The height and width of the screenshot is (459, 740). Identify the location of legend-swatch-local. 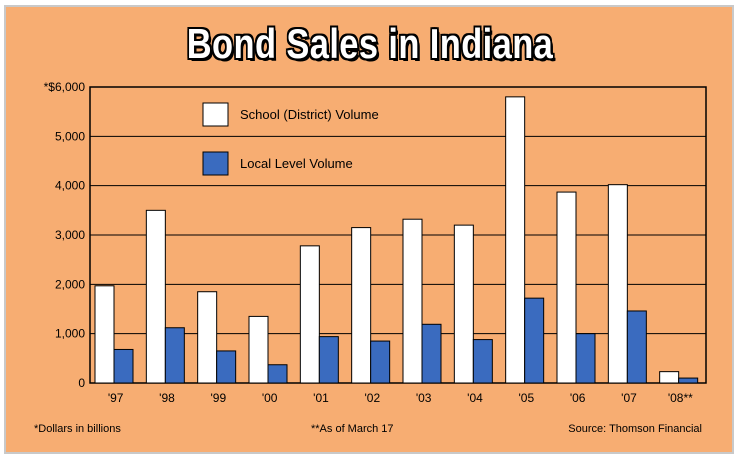
(215, 163).